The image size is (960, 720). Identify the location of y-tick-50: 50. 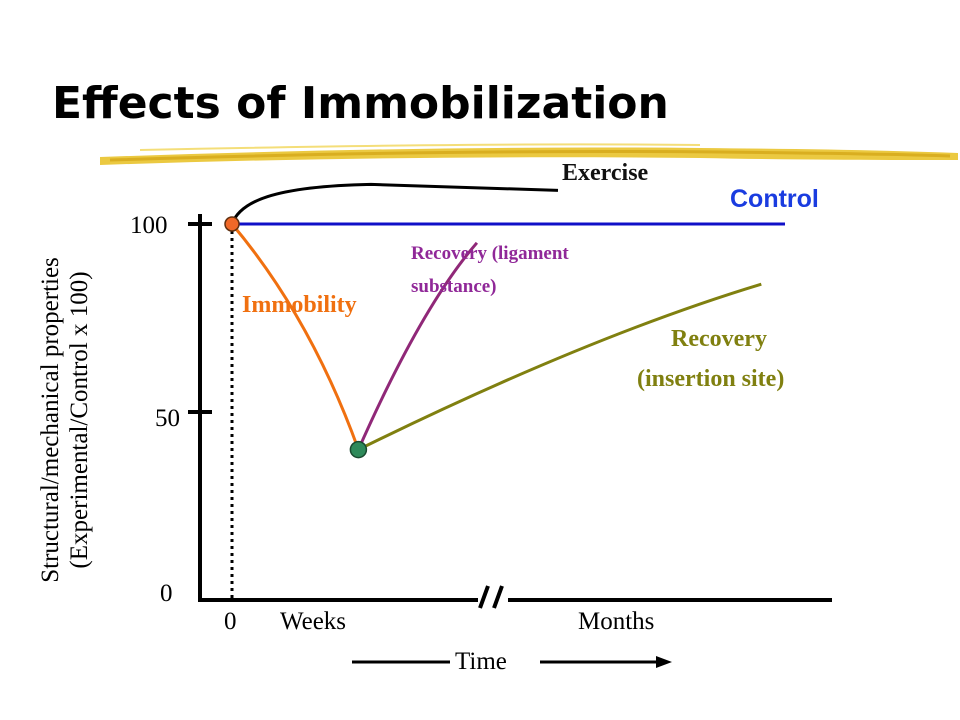
(167, 418).